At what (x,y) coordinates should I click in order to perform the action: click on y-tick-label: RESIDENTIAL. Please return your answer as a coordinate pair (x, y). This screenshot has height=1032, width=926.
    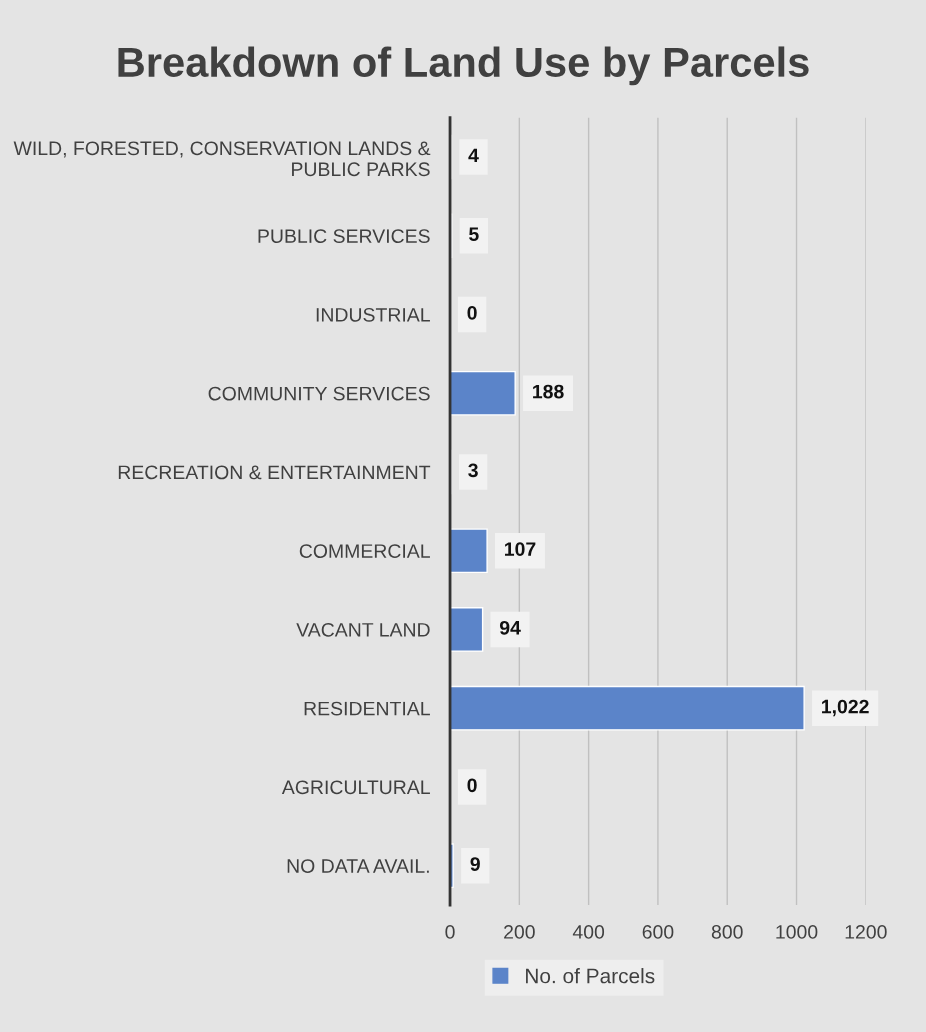
    Looking at the image, I should click on (367, 708).